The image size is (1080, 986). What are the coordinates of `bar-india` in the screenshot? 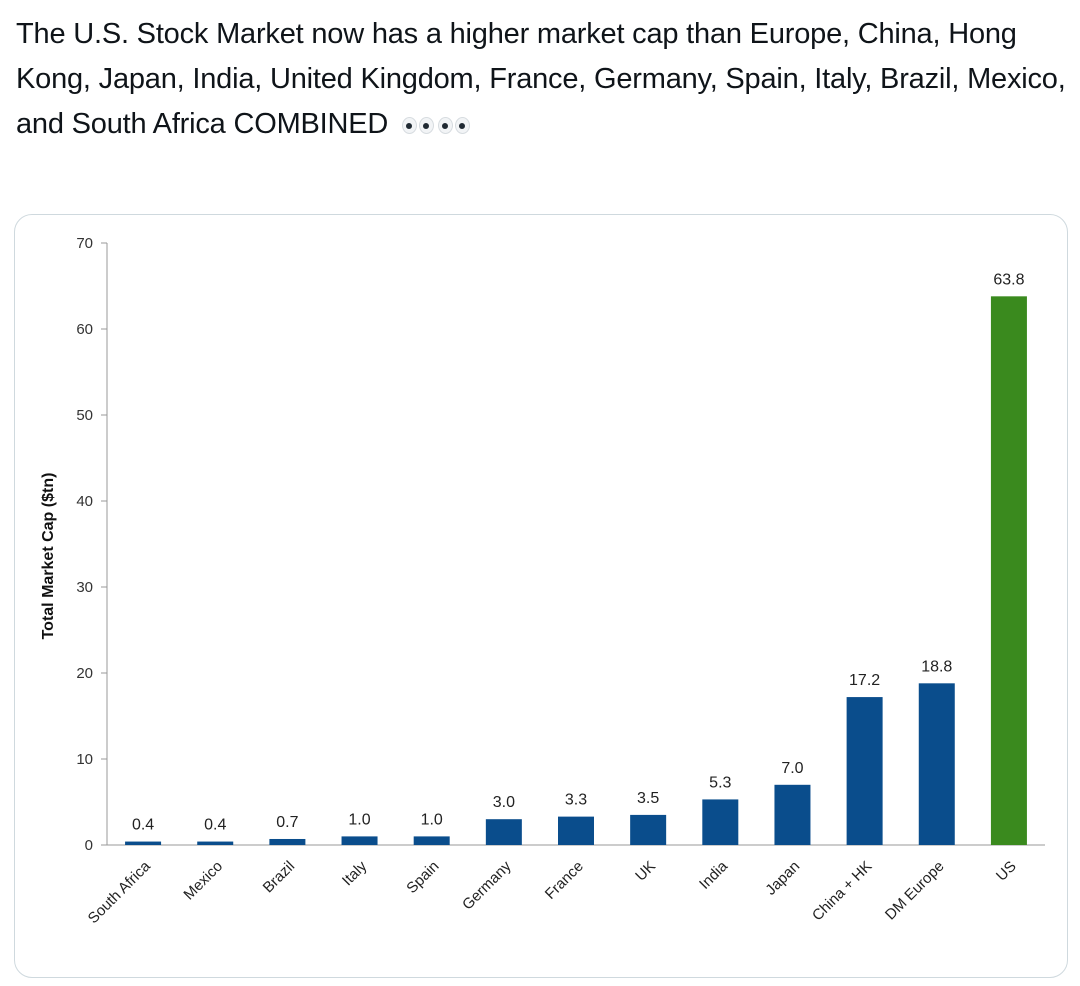 It's located at (720, 822).